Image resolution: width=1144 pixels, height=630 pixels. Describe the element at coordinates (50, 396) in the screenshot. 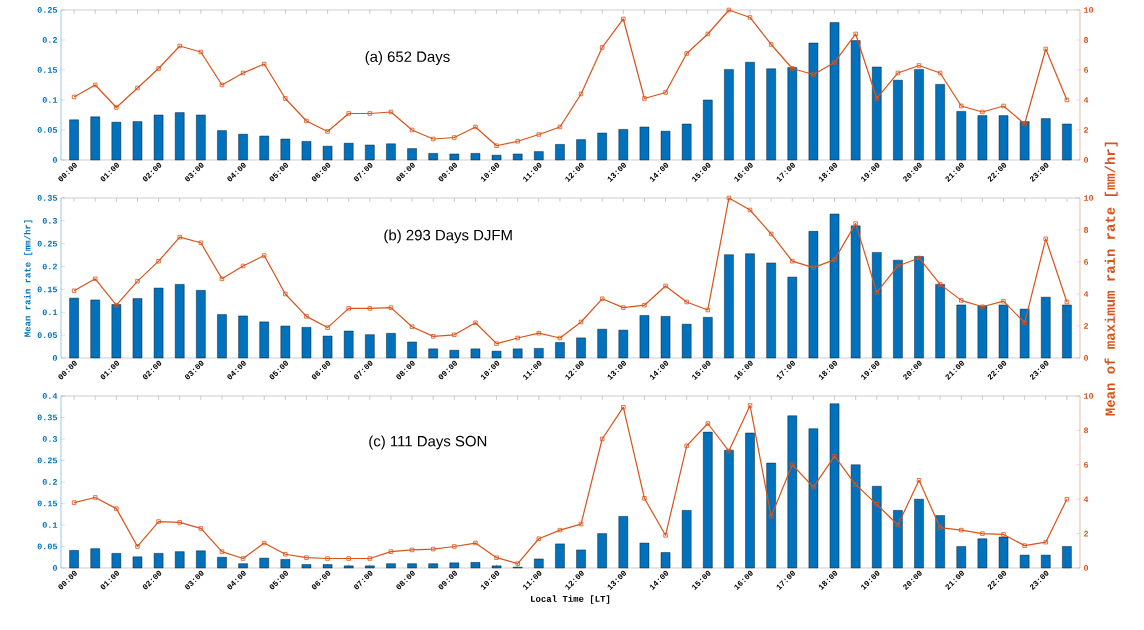

I see `y-tick-label: 0.4` at that location.